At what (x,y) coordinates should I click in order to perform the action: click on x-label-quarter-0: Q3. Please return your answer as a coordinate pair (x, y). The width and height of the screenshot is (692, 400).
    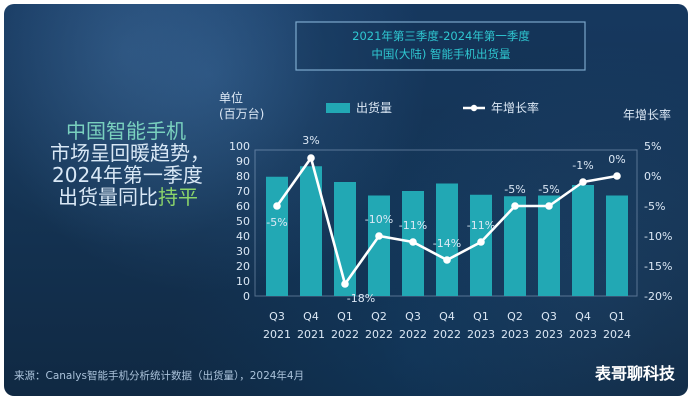
    Looking at the image, I should click on (277, 316).